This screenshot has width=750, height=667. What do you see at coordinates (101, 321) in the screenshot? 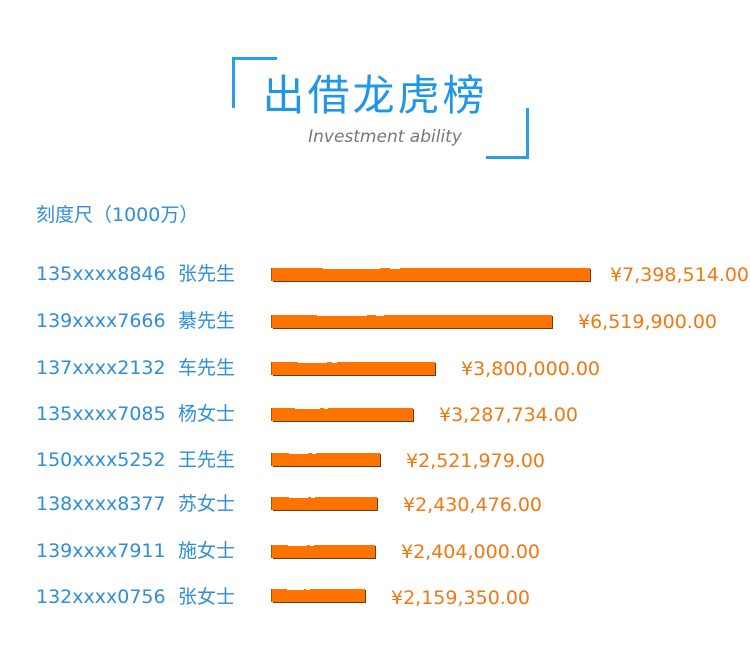
I see `row-phone: 139xxxx7666` at bounding box center [101, 321].